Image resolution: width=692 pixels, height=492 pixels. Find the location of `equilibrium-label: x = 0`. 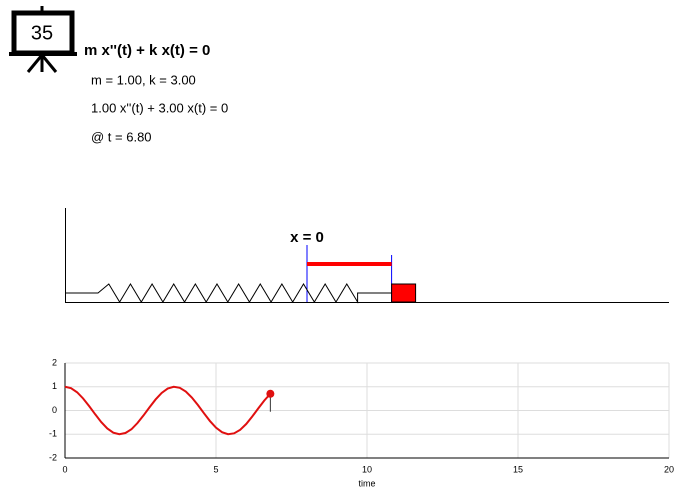

equilibrium-label: x = 0 is located at coordinates (307, 237).